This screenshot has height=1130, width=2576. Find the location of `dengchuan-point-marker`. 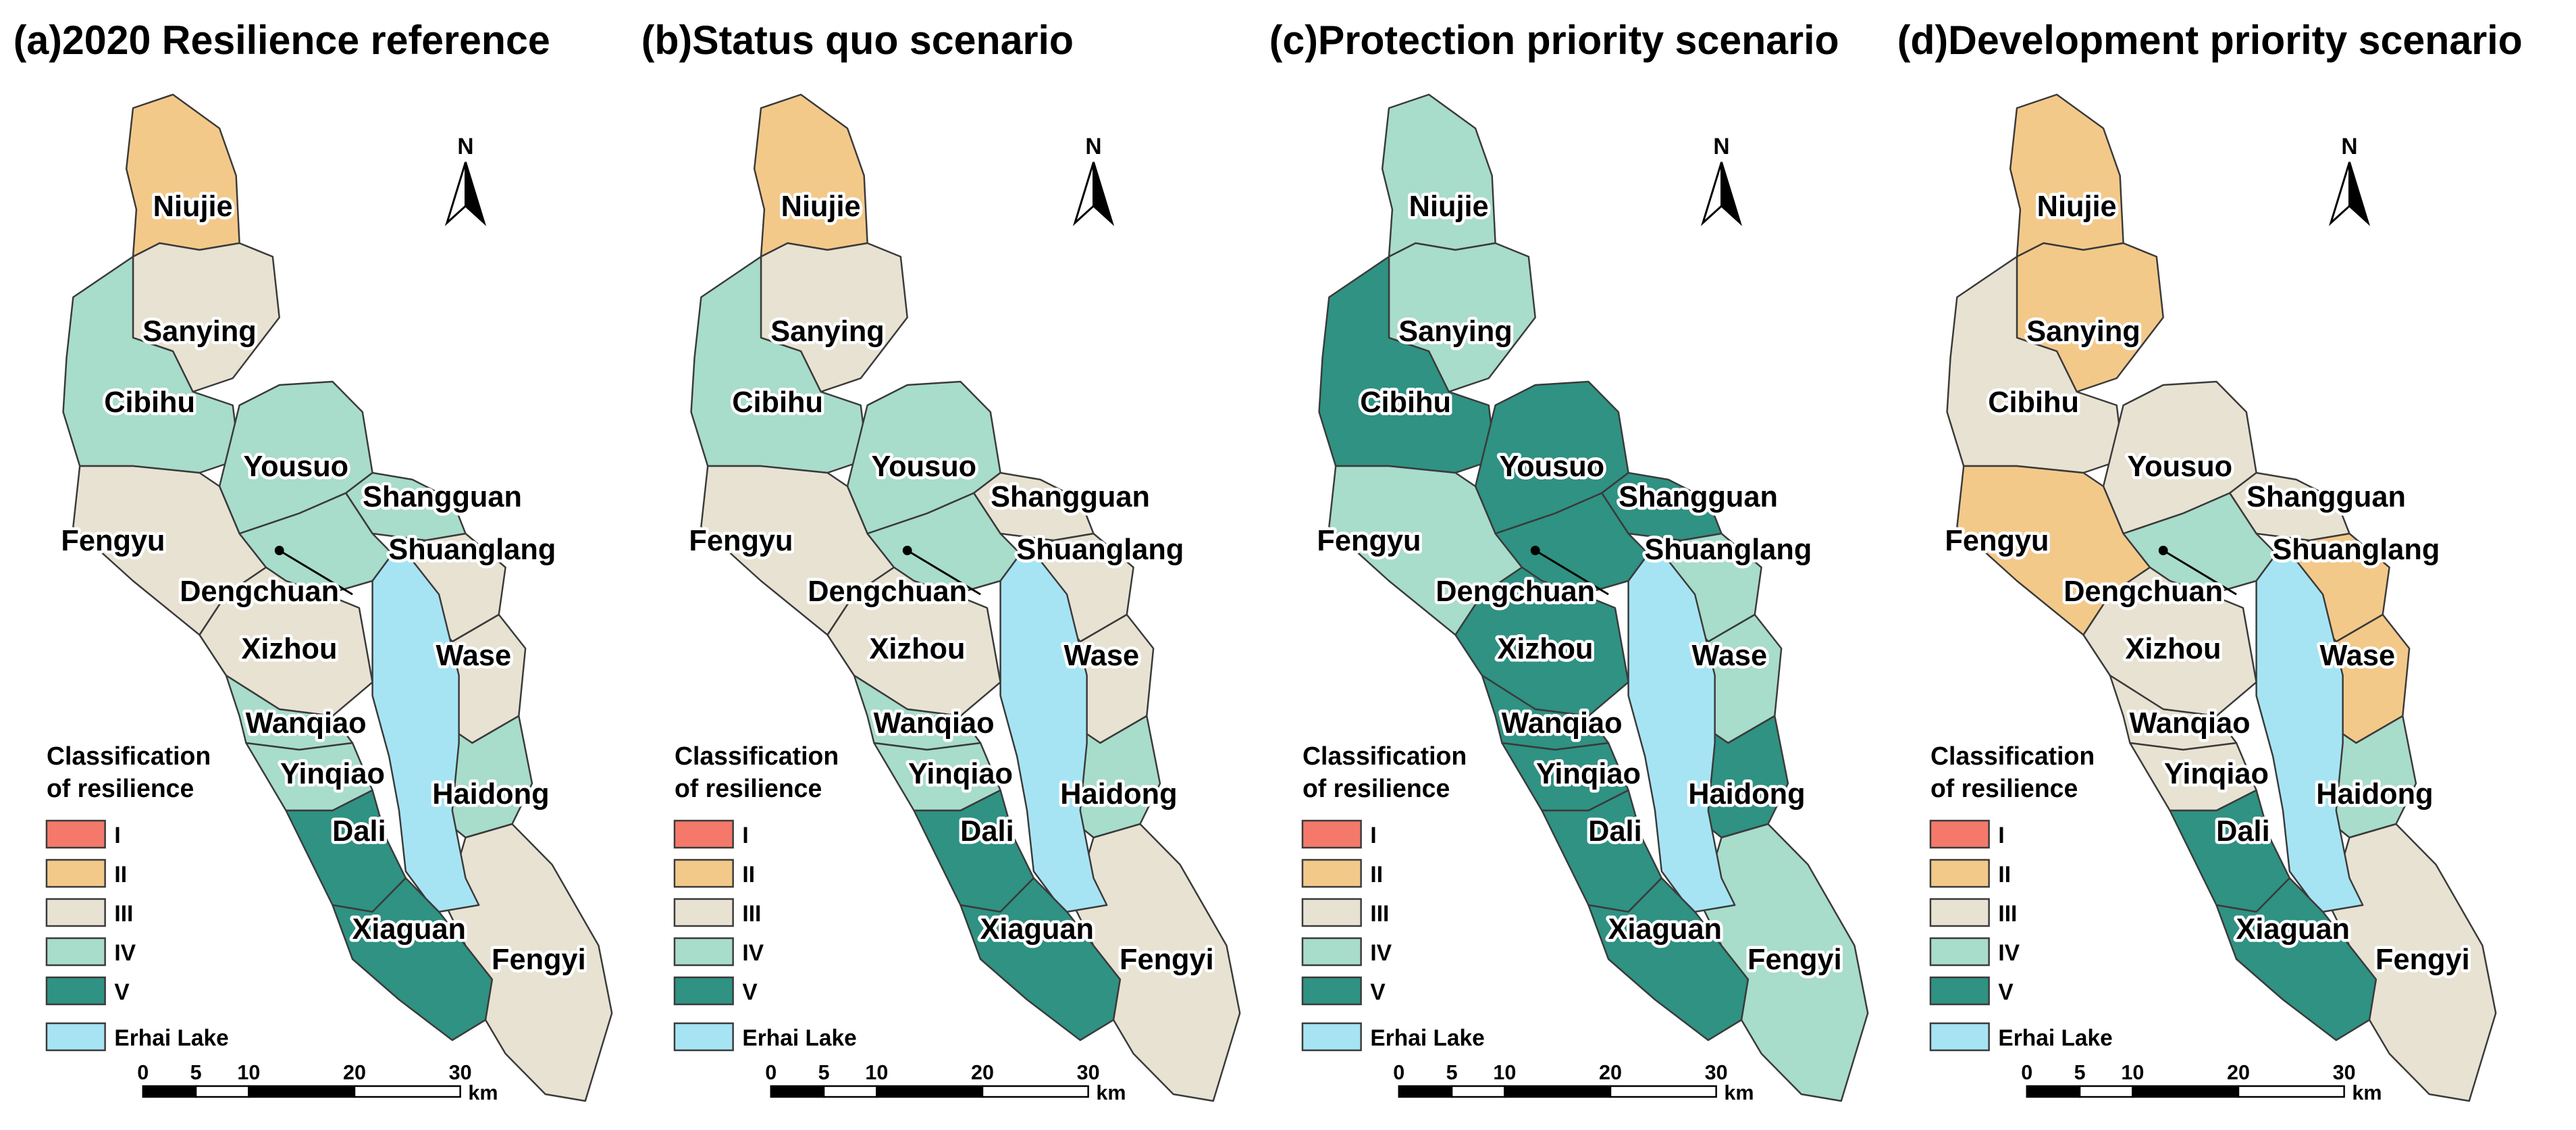

dengchuan-point-marker is located at coordinates (2163, 550).